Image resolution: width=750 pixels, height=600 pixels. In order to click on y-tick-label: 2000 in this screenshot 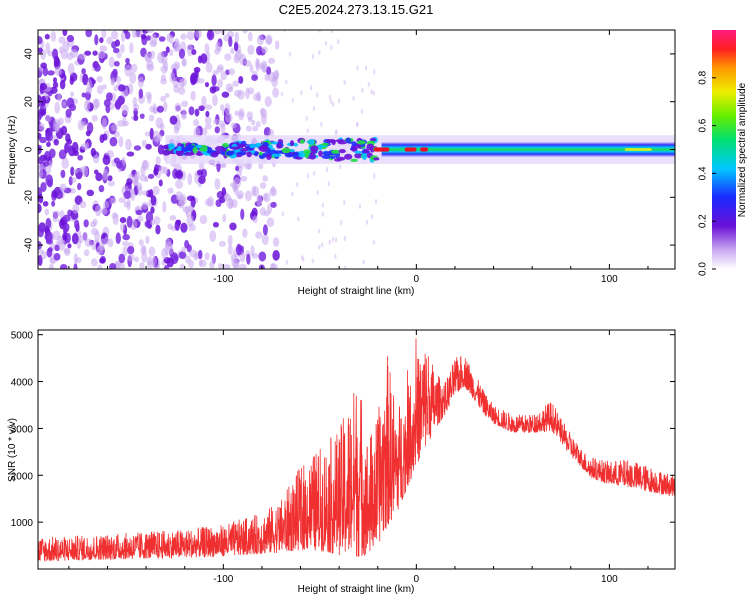, I will do `click(22, 476)`.